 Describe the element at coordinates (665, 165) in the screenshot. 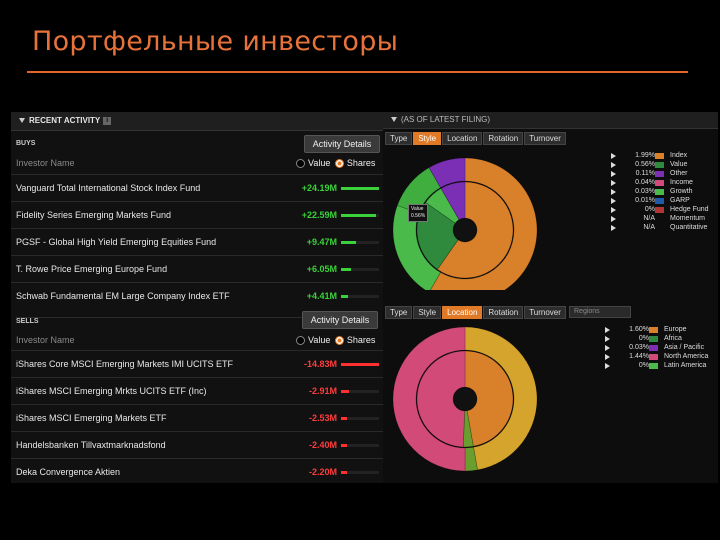

I see `legend-item: 0.56% Value` at that location.